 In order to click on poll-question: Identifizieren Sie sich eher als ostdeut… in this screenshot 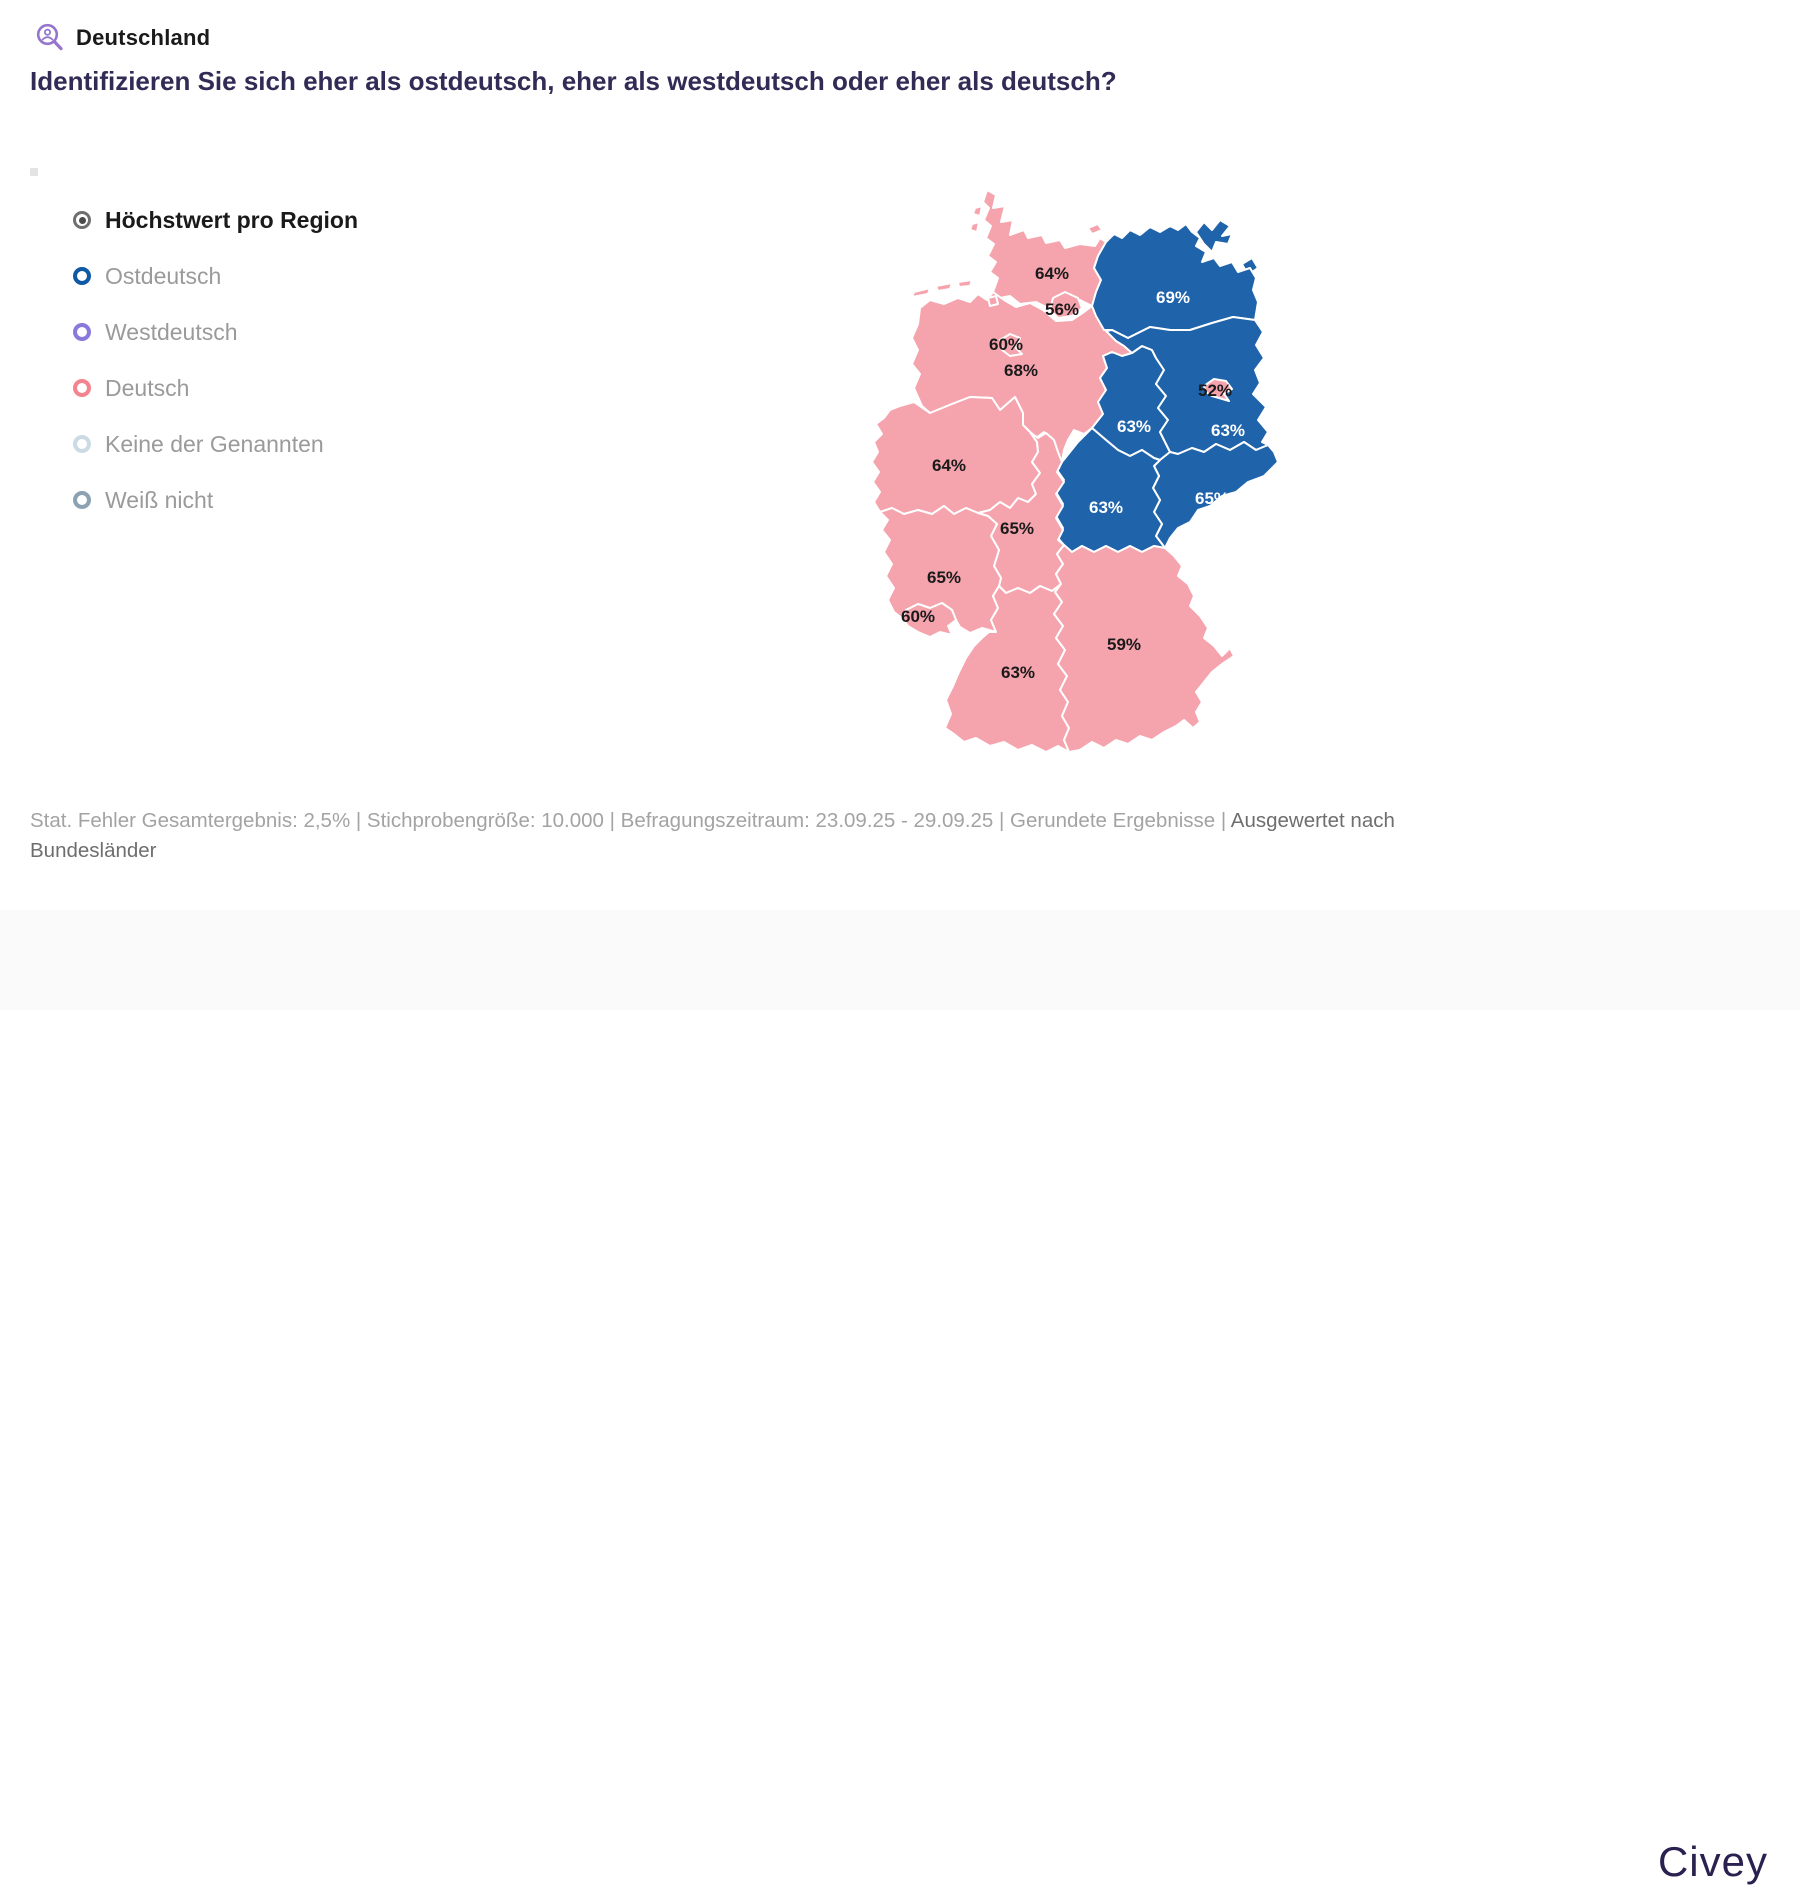, I will do `click(573, 81)`.